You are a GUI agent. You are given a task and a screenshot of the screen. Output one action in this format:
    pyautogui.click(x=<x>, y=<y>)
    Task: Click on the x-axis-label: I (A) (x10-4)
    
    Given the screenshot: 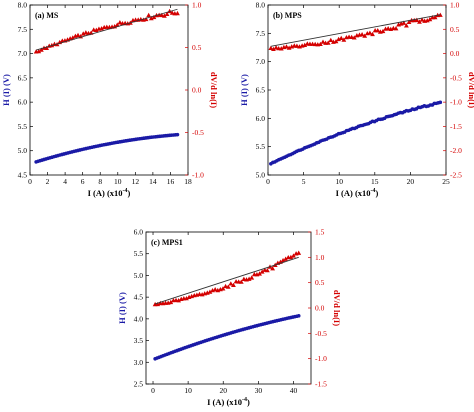 What is the action you would take?
    pyautogui.click(x=357, y=193)
    